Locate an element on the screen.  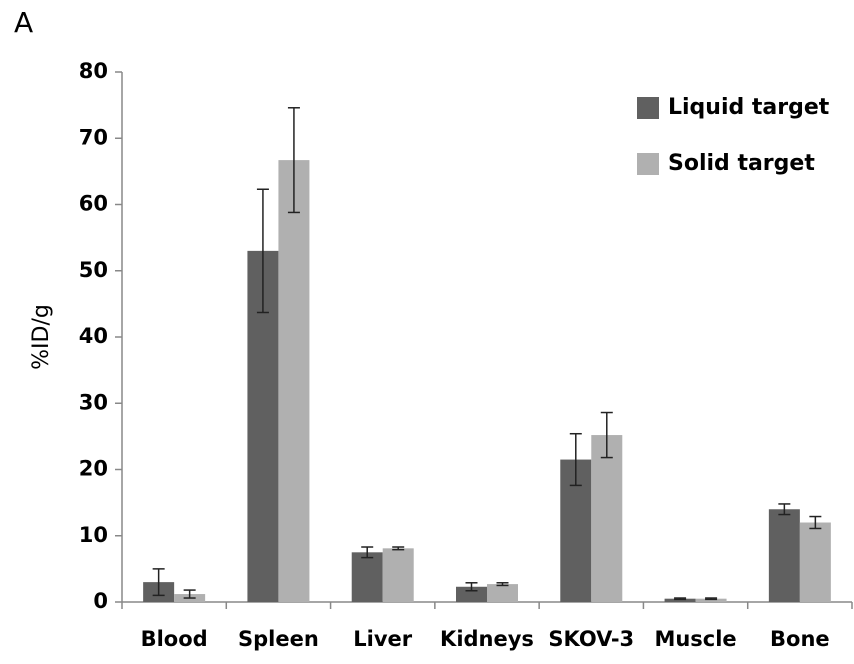
y-tick-label: 70 is located at coordinates (93, 137).